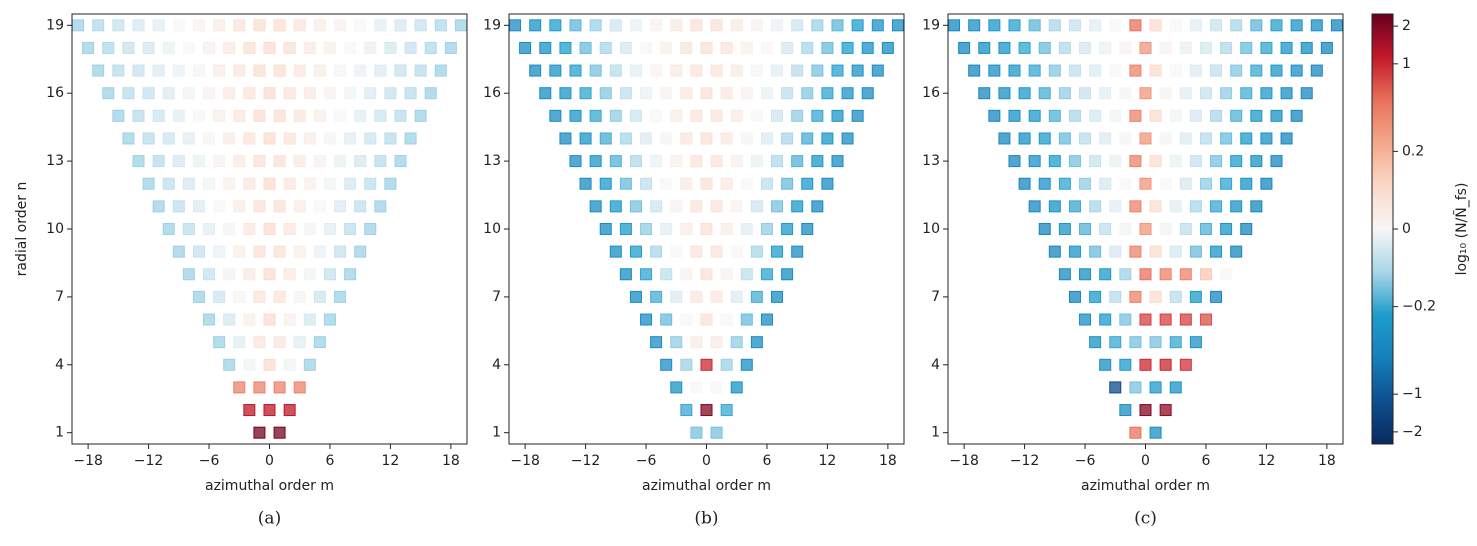 Image resolution: width=1477 pixels, height=546 pixels. Describe the element at coordinates (492, 229) in the screenshot. I see `y-tick-label: 10` at that location.